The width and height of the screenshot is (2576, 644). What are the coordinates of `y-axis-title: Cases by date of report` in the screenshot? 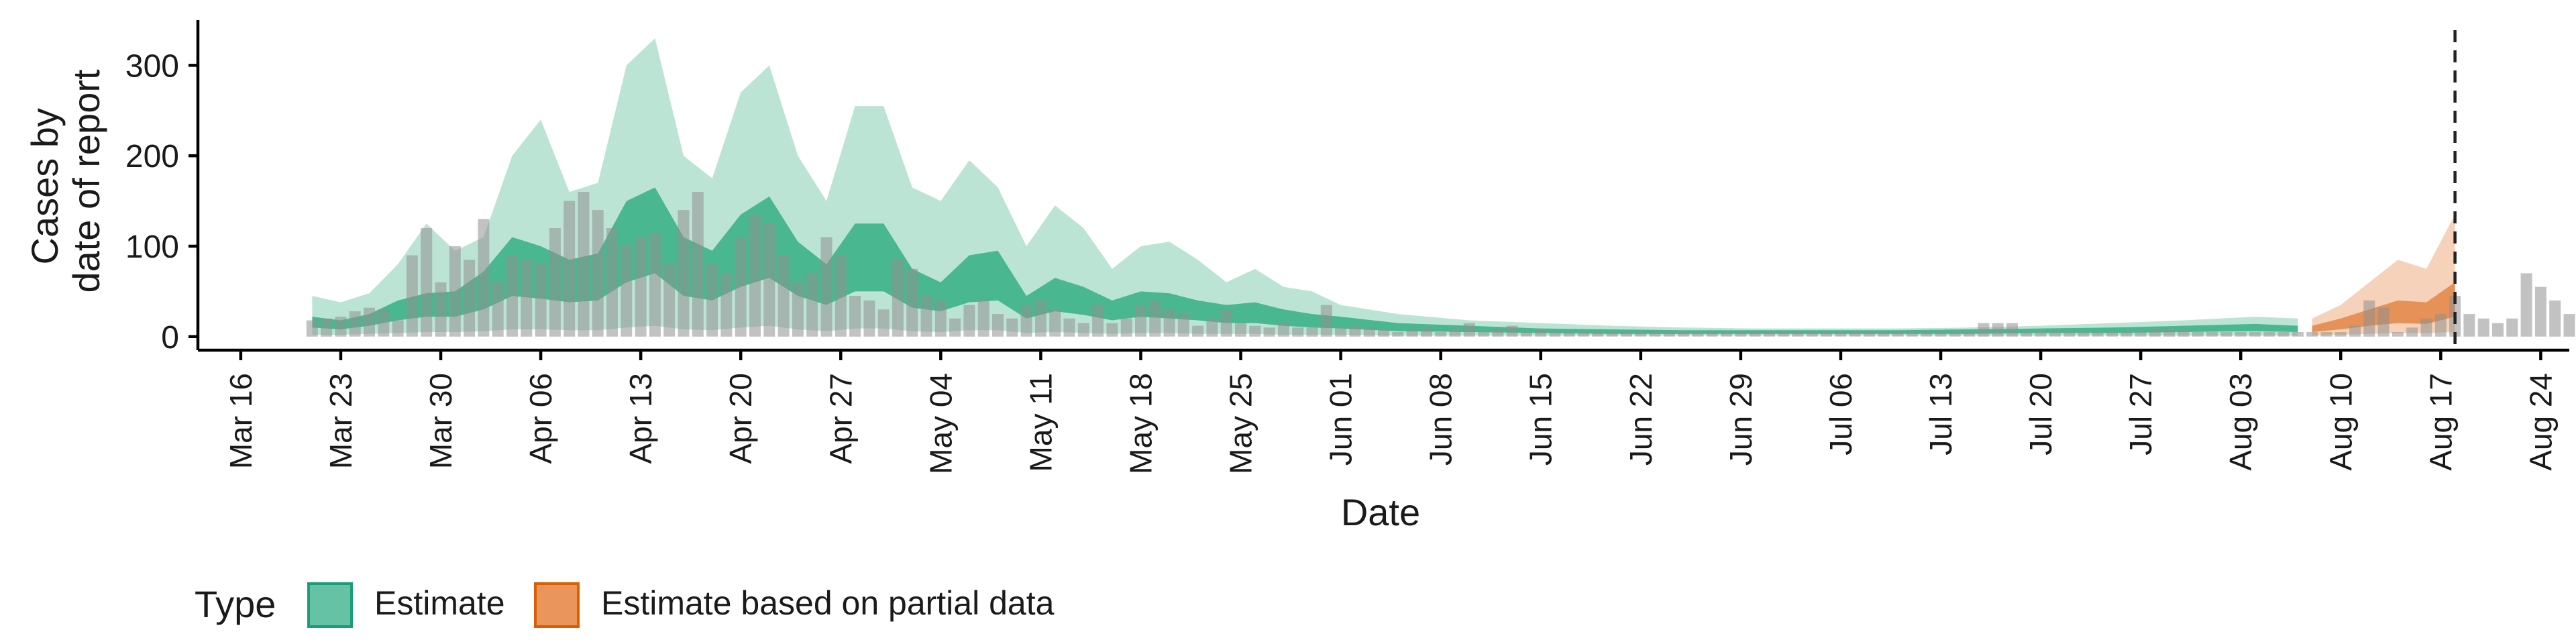 It's located at (65, 181).